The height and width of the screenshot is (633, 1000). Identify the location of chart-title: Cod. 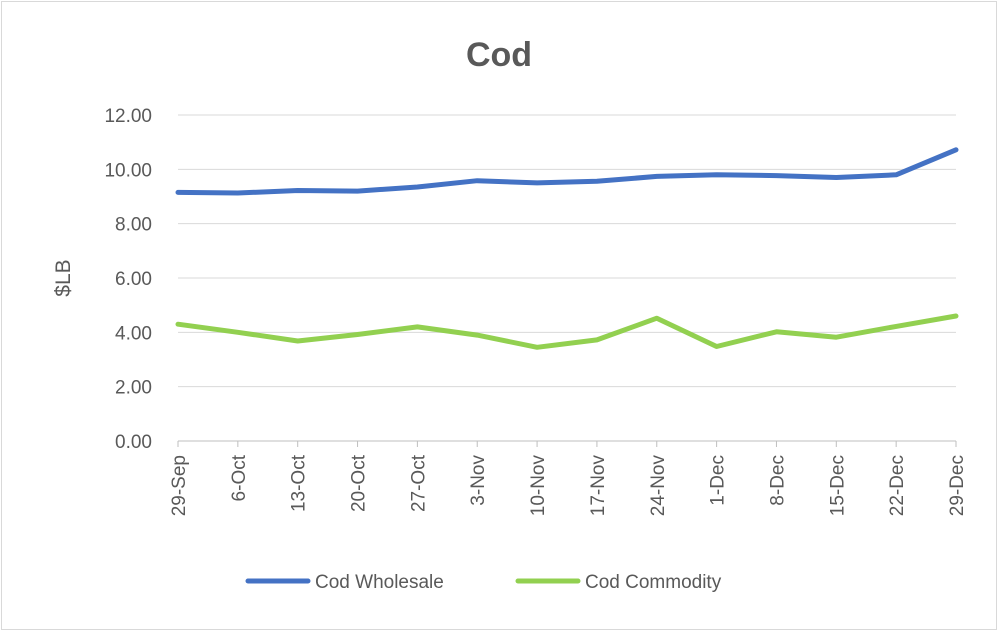
(499, 55).